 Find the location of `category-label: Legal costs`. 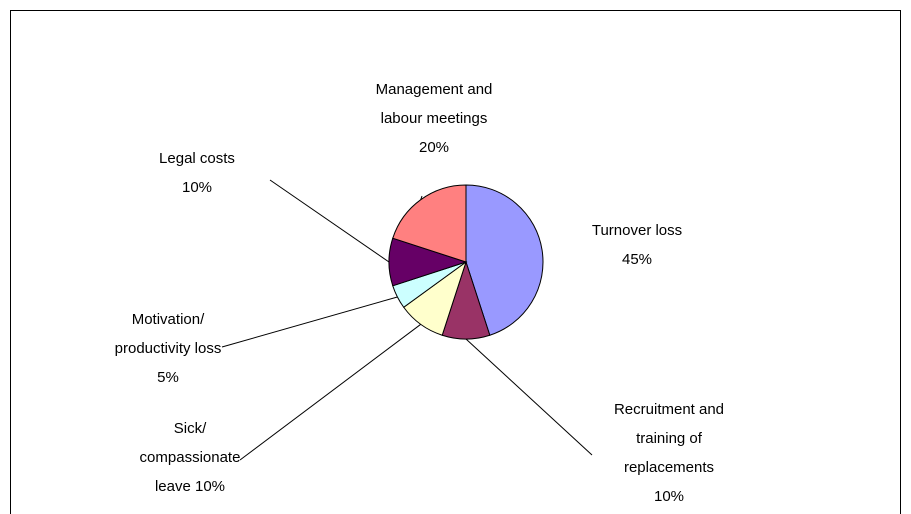

category-label: Legal costs is located at coordinates (197, 158).